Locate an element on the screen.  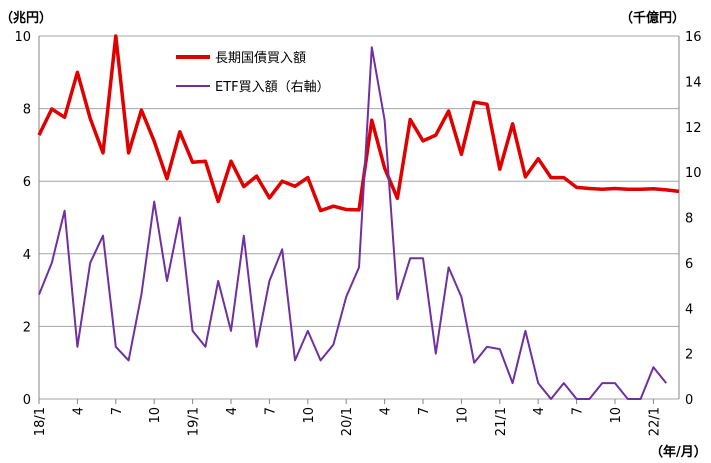
x-tick-label: 21/1 is located at coordinates (501, 421).